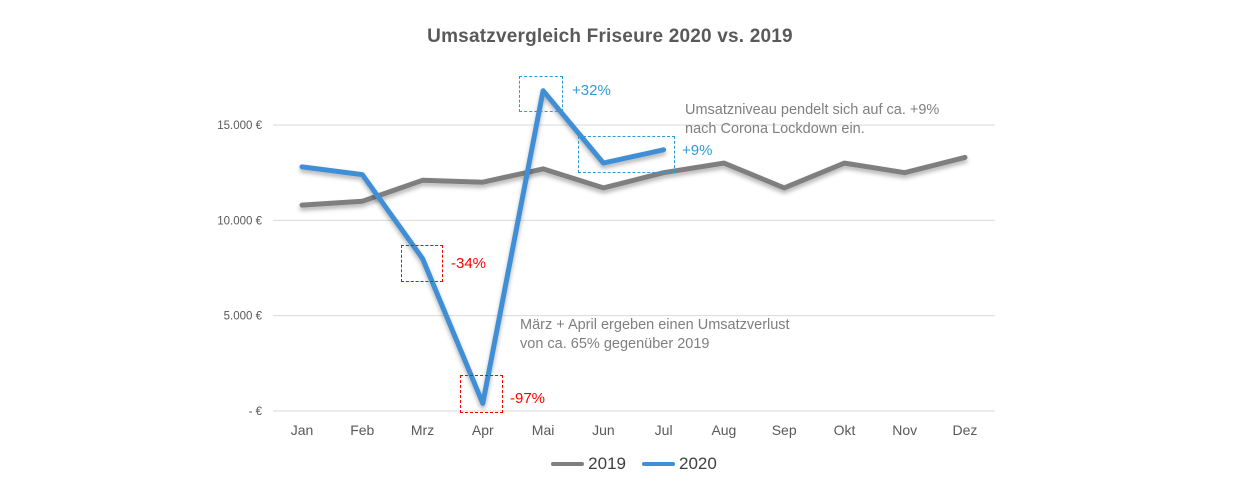  What do you see at coordinates (422, 263) in the screenshot?
I see `annotation-box-march-drop` at bounding box center [422, 263].